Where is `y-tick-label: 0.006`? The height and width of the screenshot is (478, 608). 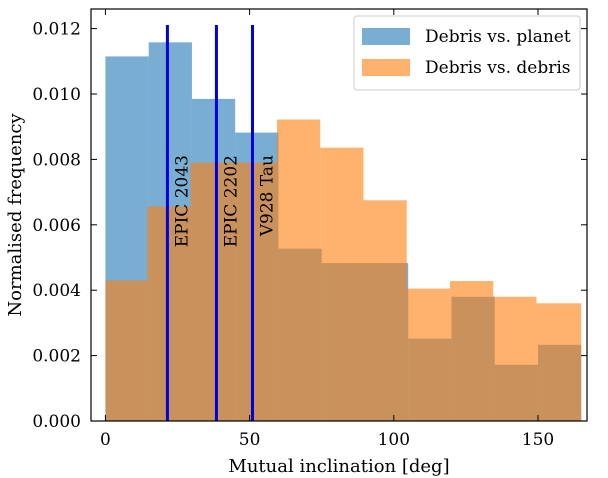
y-tick-label: 0.006 is located at coordinates (56, 226).